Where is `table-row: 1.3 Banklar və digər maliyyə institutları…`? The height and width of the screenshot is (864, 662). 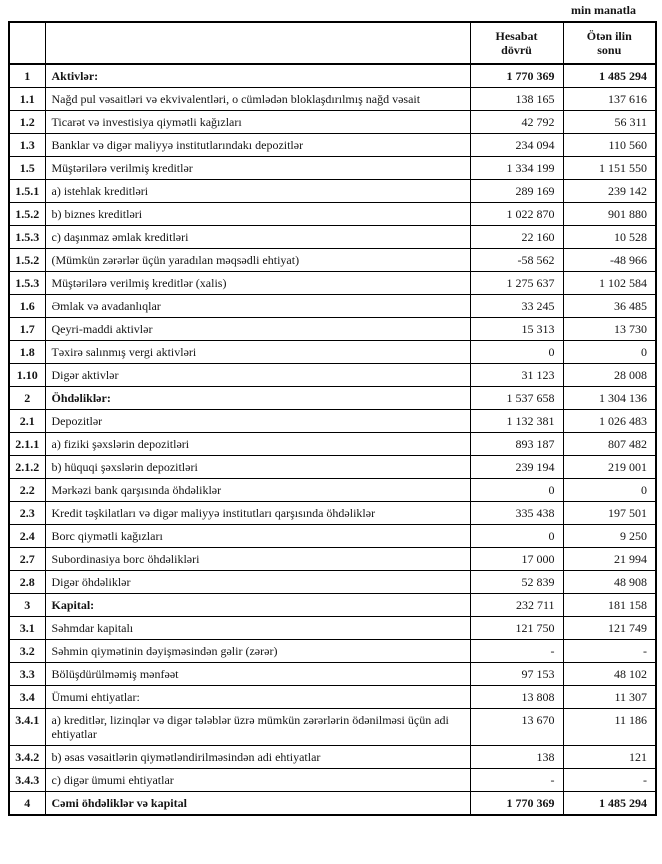 table-row: 1.3 Banklar və digər maliyyə institutları… is located at coordinates (332, 145).